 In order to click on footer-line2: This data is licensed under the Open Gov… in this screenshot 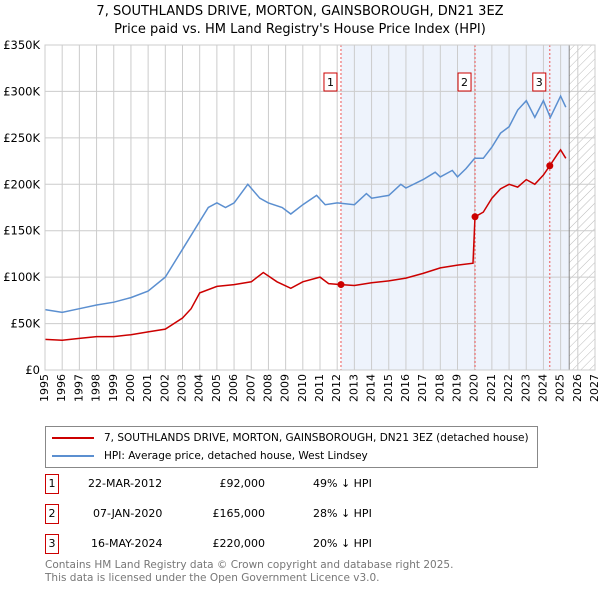, I will do `click(212, 578)`.